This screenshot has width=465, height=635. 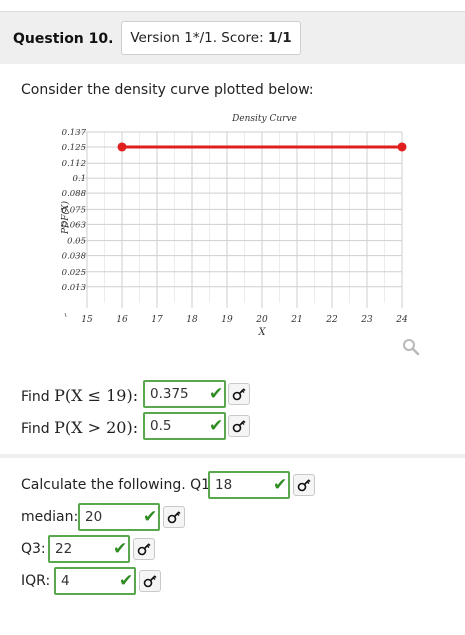 What do you see at coordinates (79, 179) in the screenshot?
I see `y-tick-label: 0.1` at bounding box center [79, 179].